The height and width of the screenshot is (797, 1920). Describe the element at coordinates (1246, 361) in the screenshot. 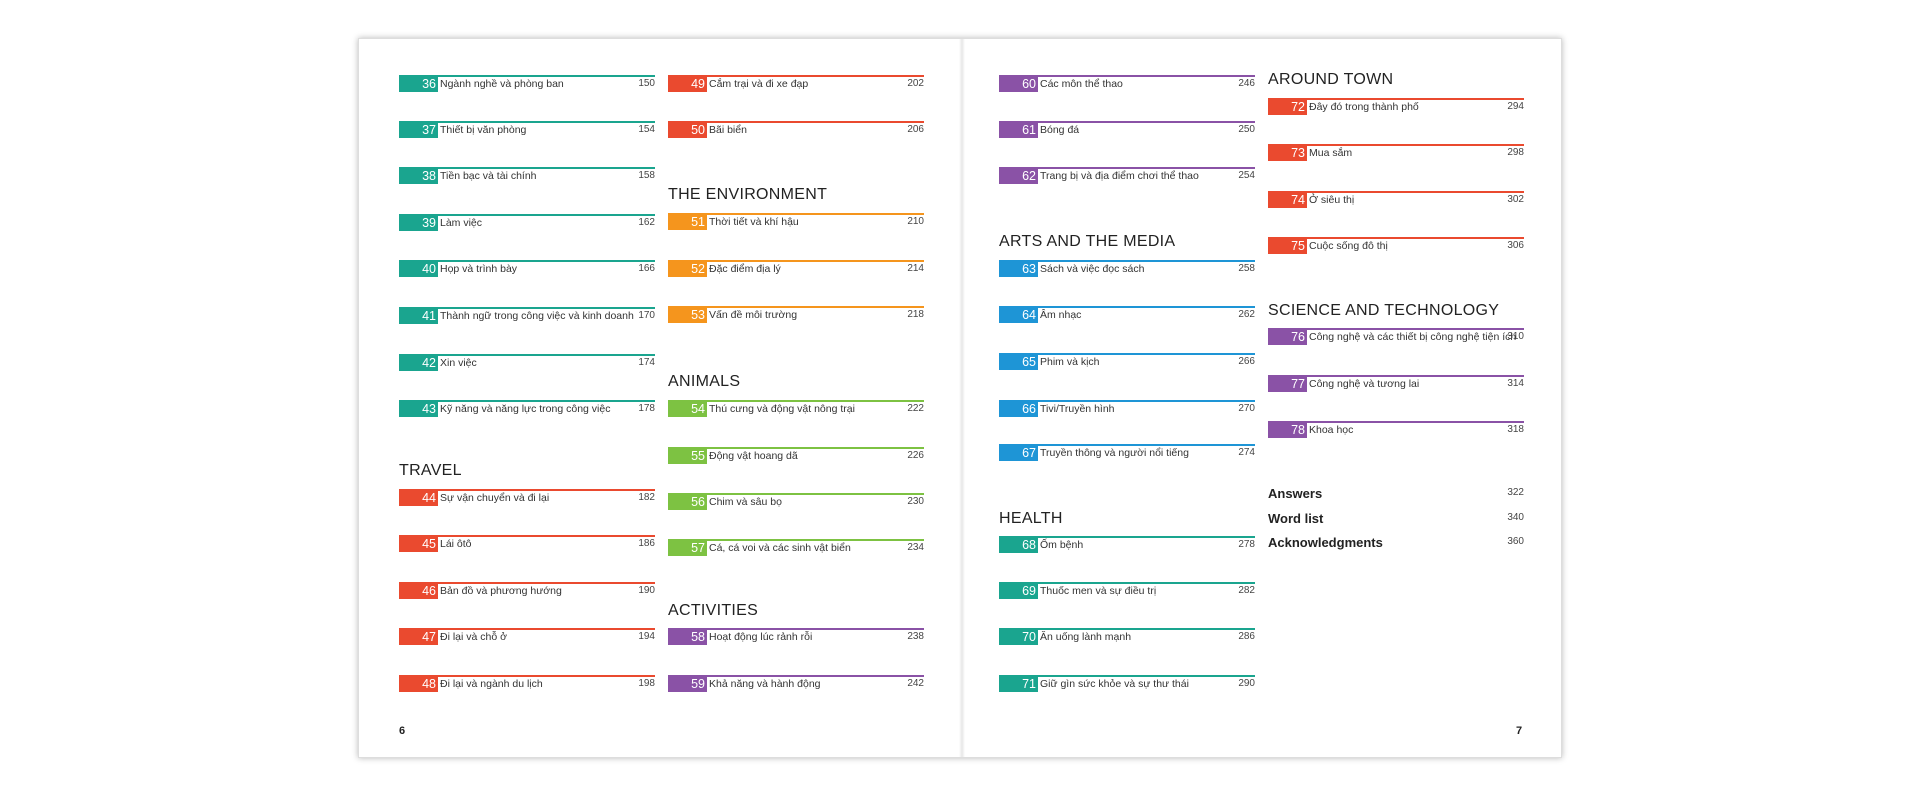

I see `page-number: 266` at that location.